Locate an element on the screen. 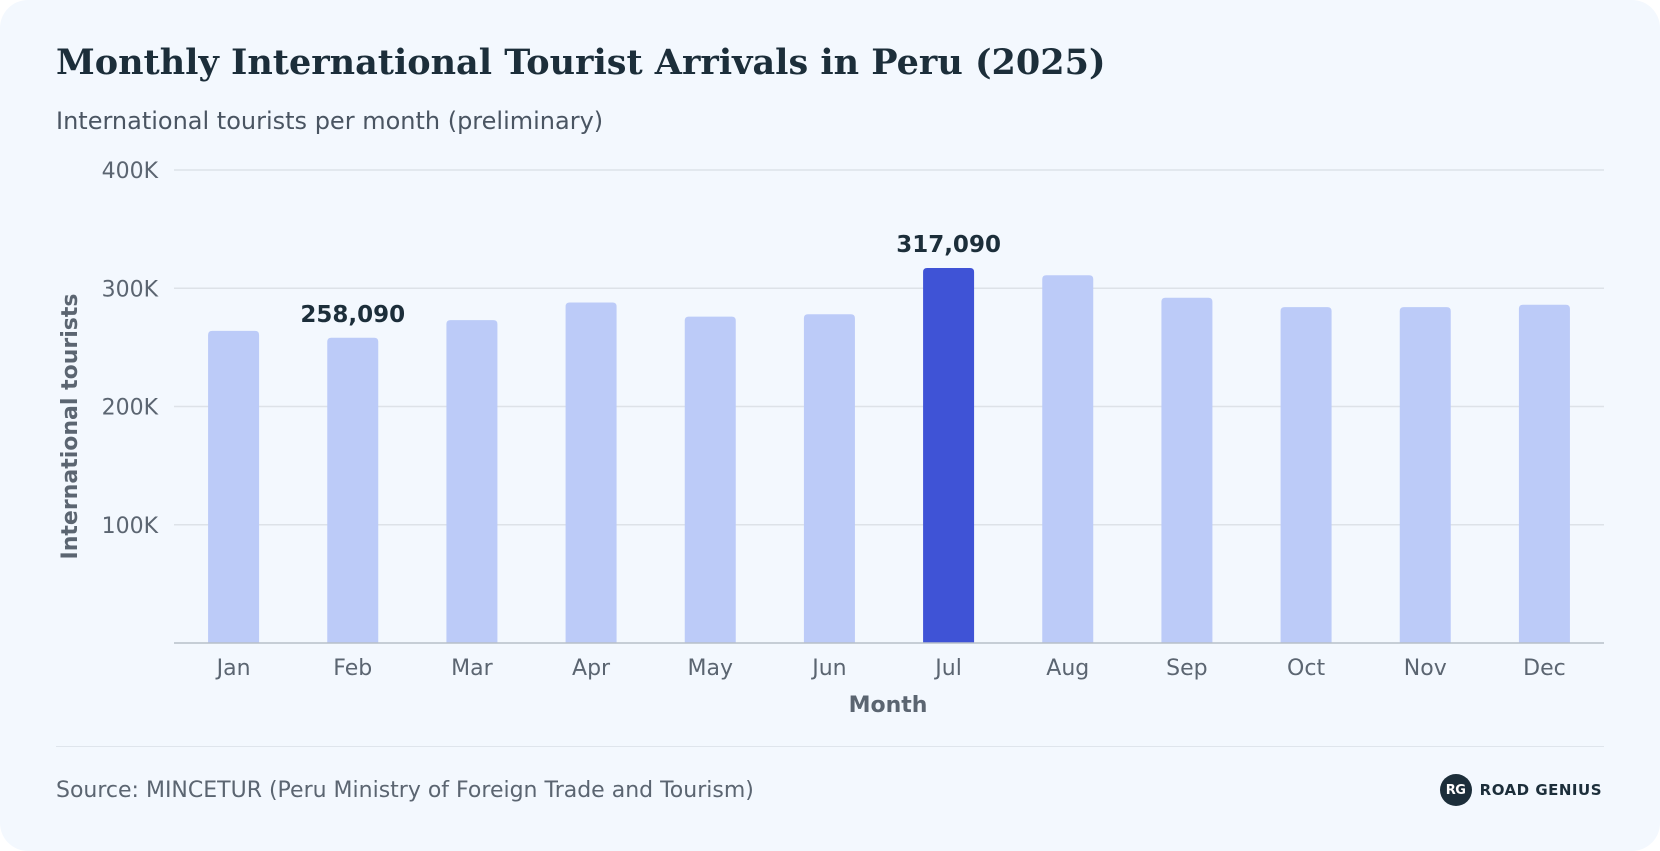 The image size is (1660, 851). x-tick-label: Sep is located at coordinates (1186, 668).